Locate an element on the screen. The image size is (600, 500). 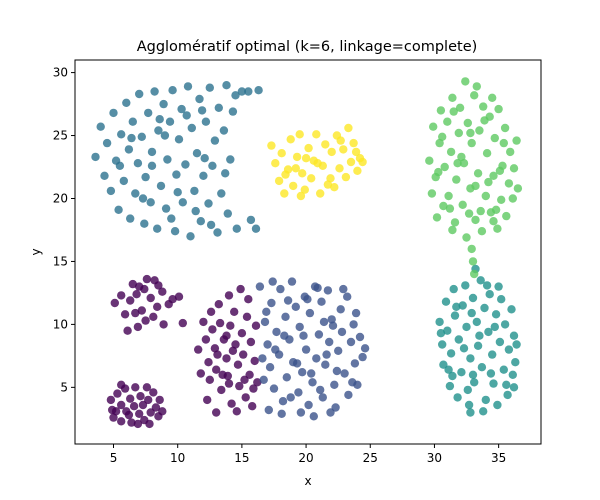
x-tick-label: 35 is located at coordinates (498, 458).